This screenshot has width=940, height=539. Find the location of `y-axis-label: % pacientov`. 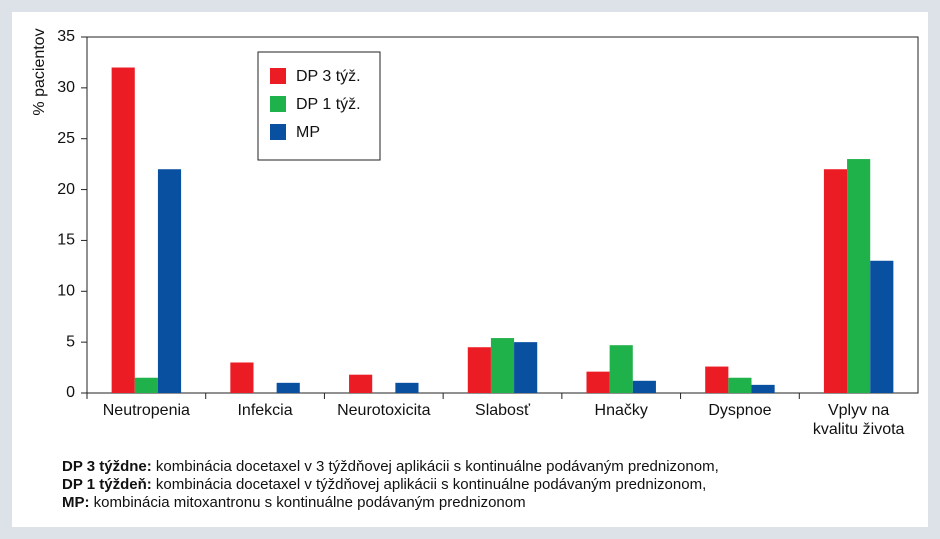

y-axis-label: % pacientov is located at coordinates (39, 71).